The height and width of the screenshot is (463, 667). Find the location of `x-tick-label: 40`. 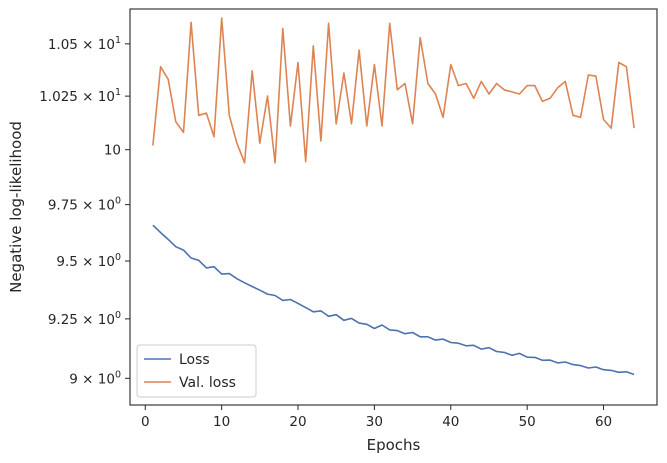

x-tick-label: 40 is located at coordinates (450, 422).